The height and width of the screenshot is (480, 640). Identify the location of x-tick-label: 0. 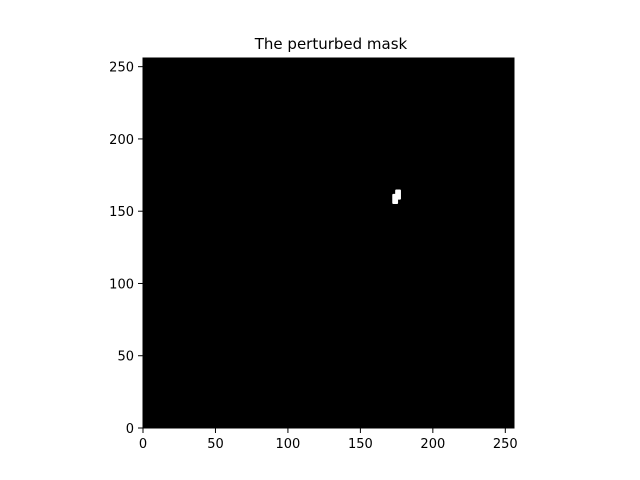
(143, 444).